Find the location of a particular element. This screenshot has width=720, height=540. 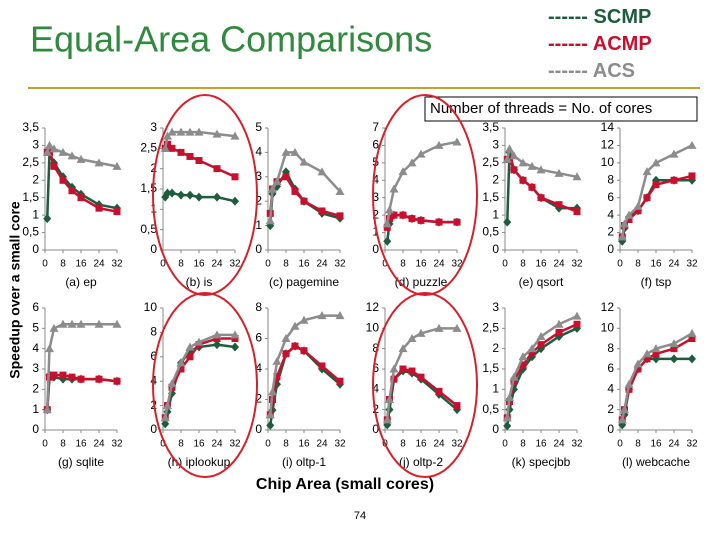

panel: 0 0,5 1 1,5 2 2,5 3 0 8 16 24 32(k) specjbb is located at coordinates (532, 384).